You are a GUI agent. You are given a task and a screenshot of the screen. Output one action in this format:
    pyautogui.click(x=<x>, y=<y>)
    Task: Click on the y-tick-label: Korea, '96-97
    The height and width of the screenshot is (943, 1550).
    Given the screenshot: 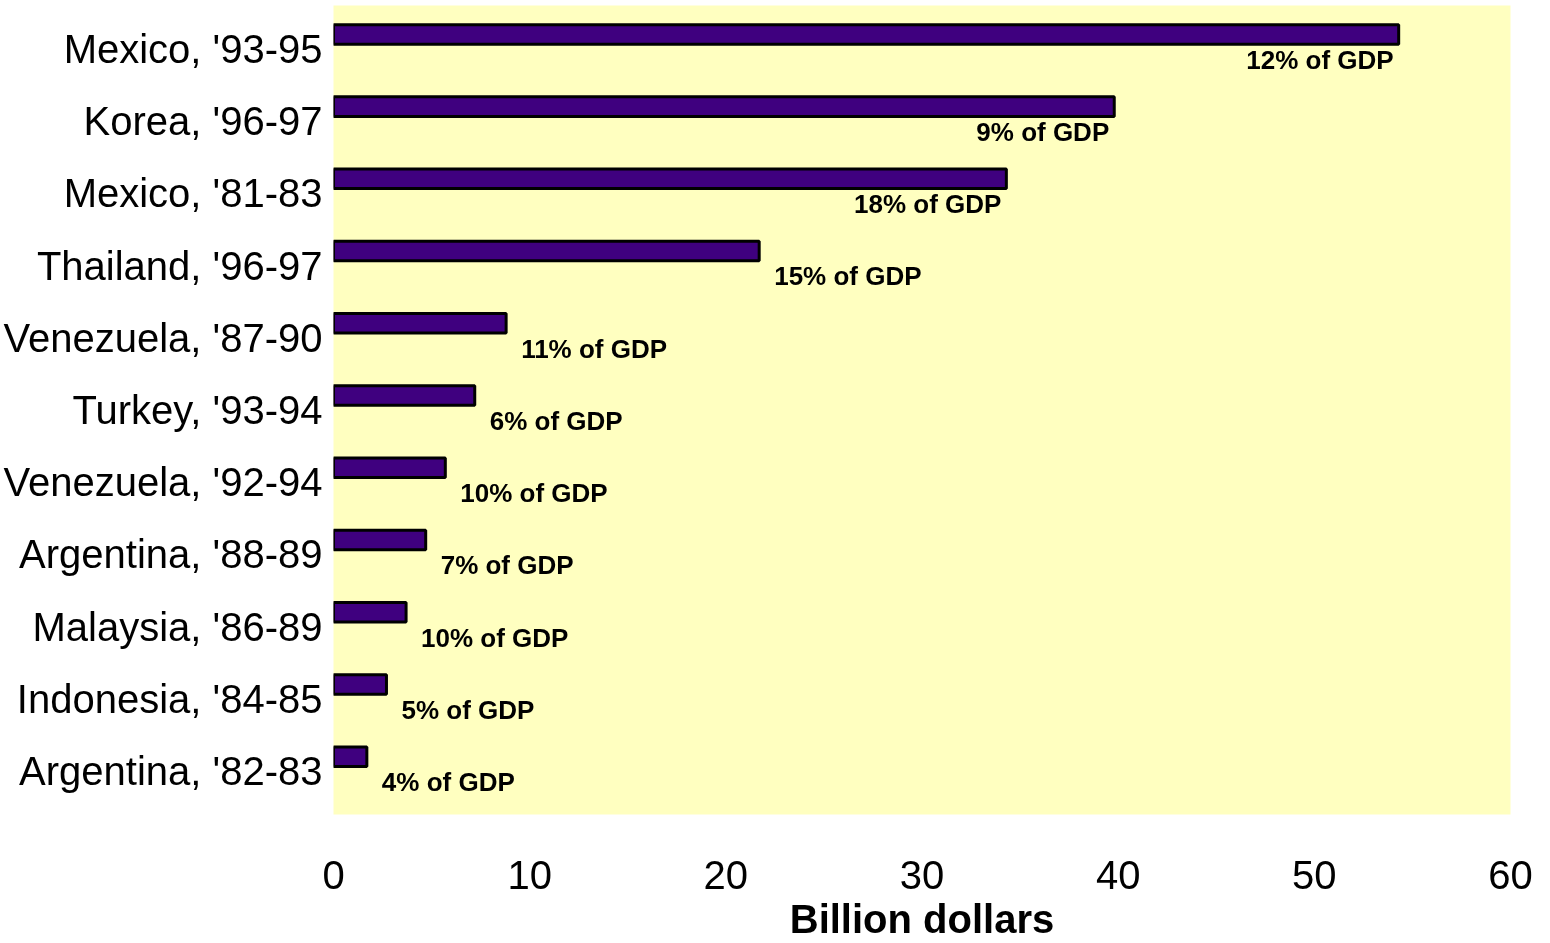 What is the action you would take?
    pyautogui.click(x=203, y=121)
    